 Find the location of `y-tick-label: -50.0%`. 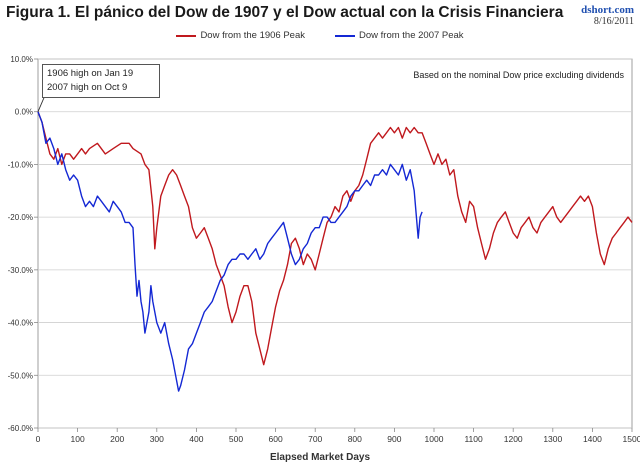

y-tick-label: -50.0% is located at coordinates (20, 375).